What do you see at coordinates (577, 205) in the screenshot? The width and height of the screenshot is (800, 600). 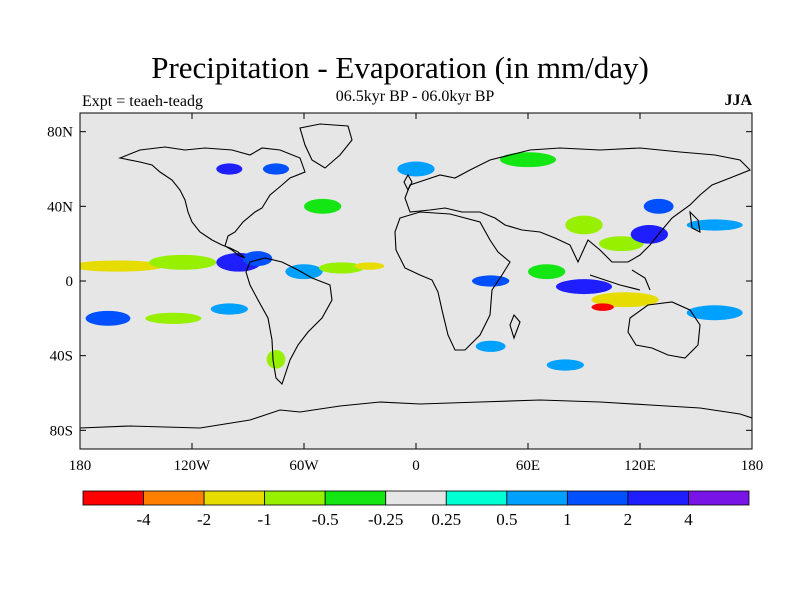 I see `coast-eurasia` at bounding box center [577, 205].